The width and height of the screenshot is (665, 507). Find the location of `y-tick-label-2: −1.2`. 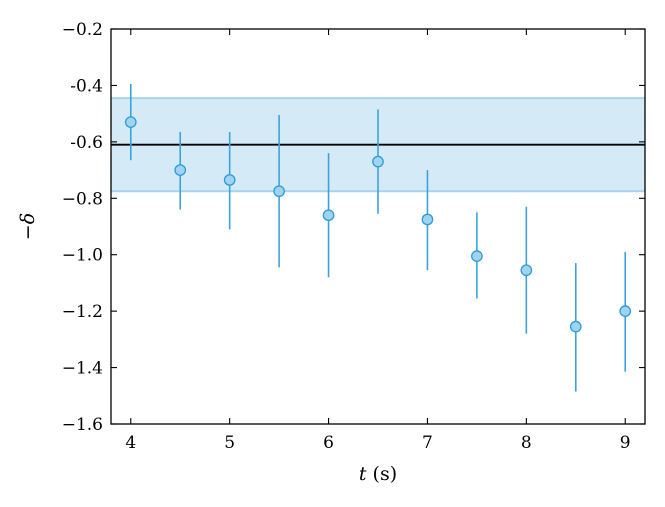

y-tick-label-2: −1.2 is located at coordinates (82, 312).